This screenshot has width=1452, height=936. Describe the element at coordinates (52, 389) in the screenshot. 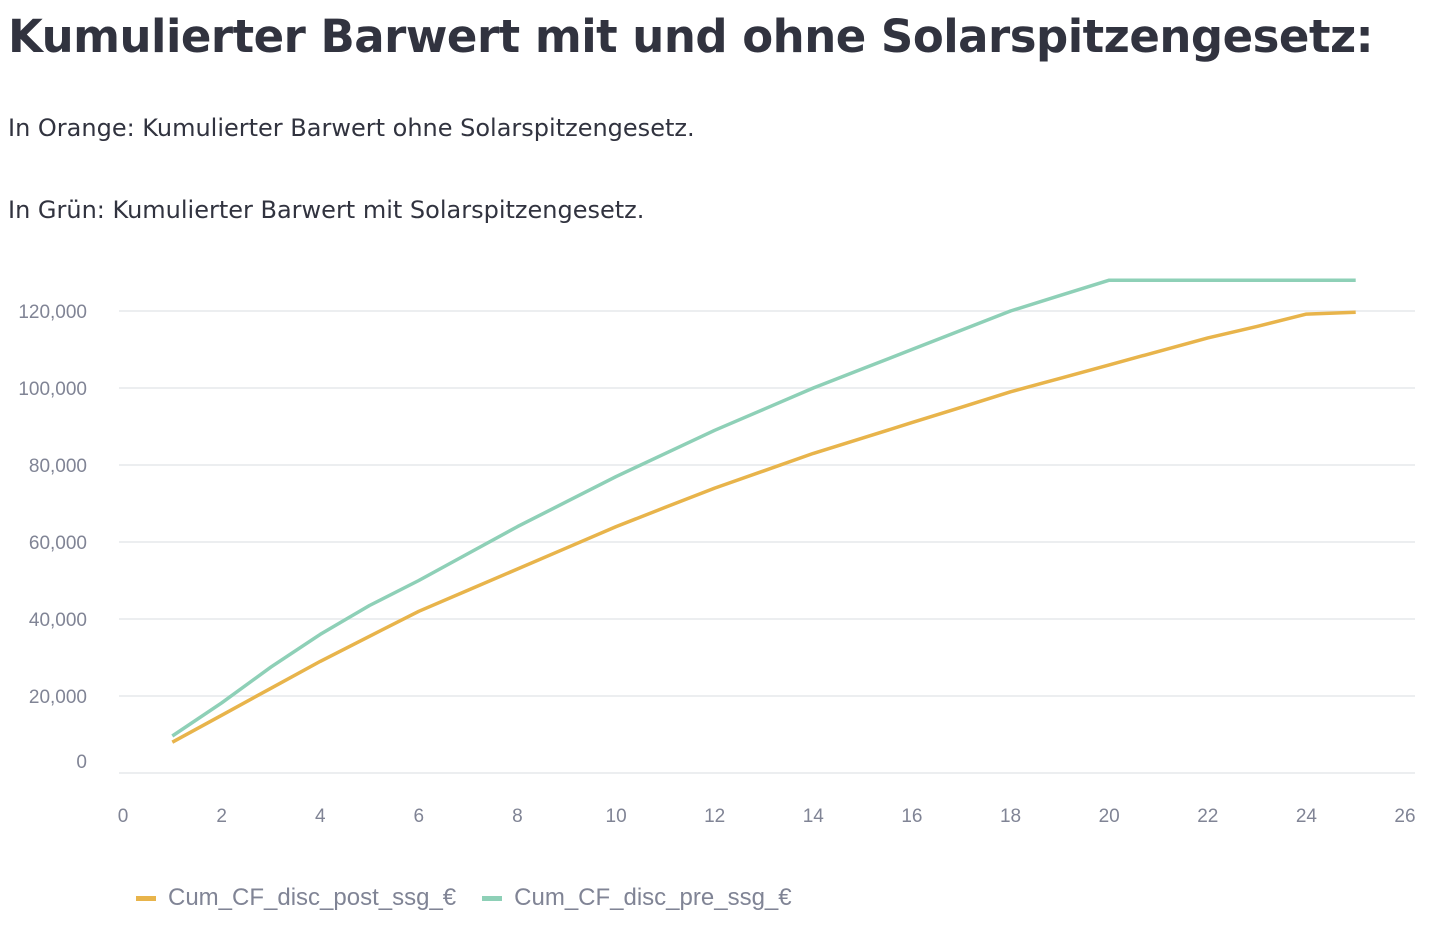

I see `y-tick-label: 100,000` at that location.